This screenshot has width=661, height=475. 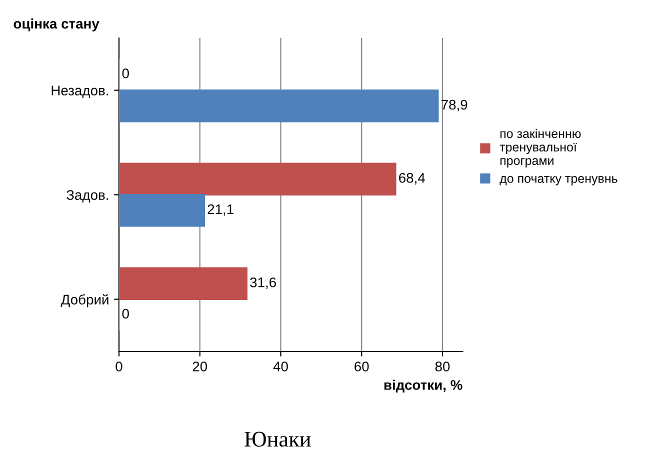 What do you see at coordinates (87, 196) in the screenshot?
I see `y-tick-label: Задов.` at bounding box center [87, 196].